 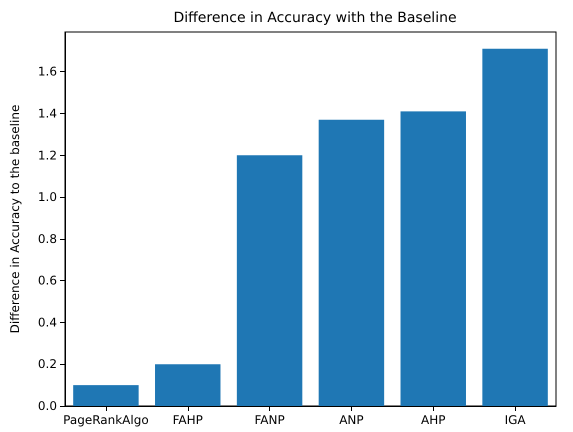 What do you see at coordinates (315, 18) in the screenshot?
I see `chart-title: Difference in Accuracy with the Baseline` at bounding box center [315, 18].